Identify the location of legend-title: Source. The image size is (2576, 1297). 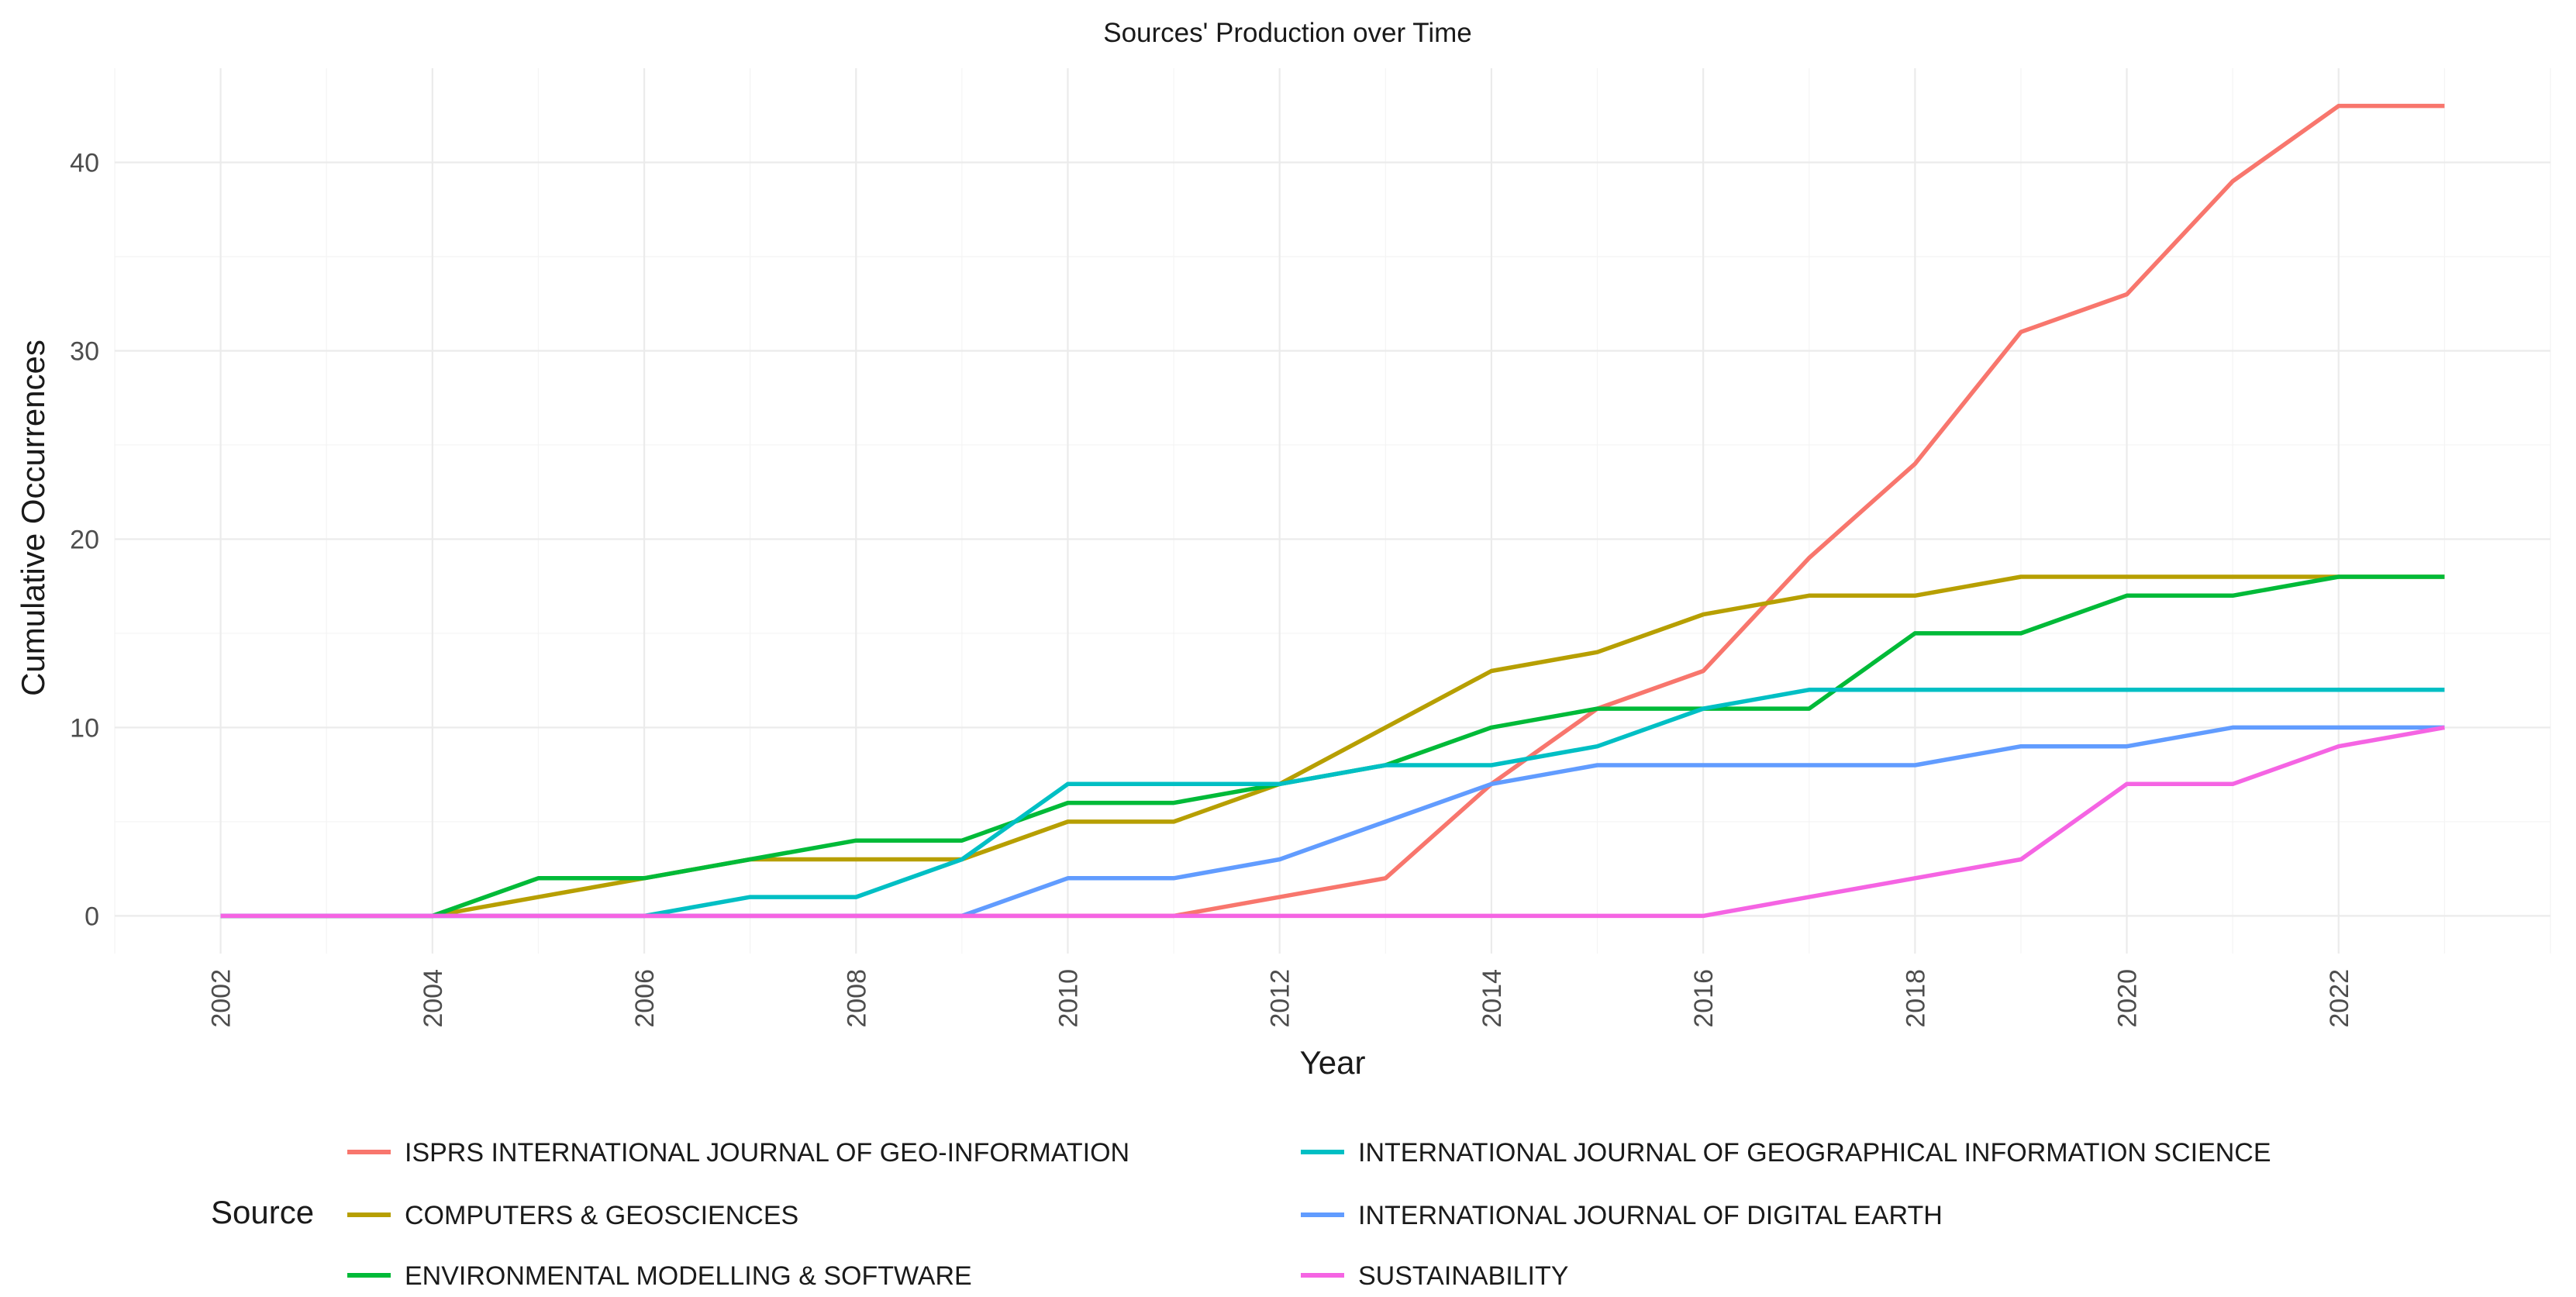
(262, 1212).